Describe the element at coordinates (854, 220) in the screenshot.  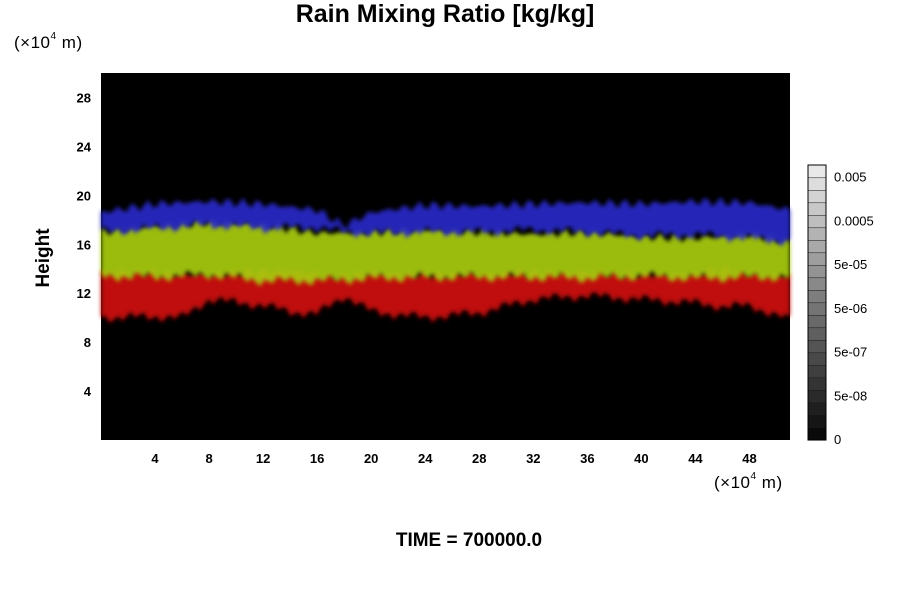
I see `colorbar-tick-label: 0.0005` at that location.